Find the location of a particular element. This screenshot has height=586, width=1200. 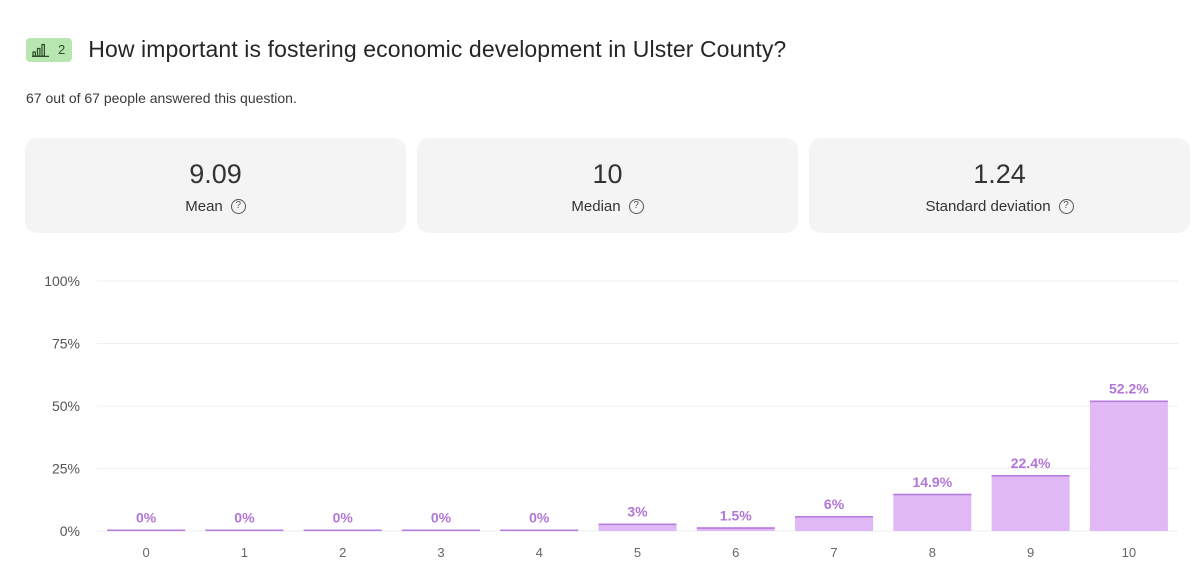

bar-chart-icon is located at coordinates (40, 50).